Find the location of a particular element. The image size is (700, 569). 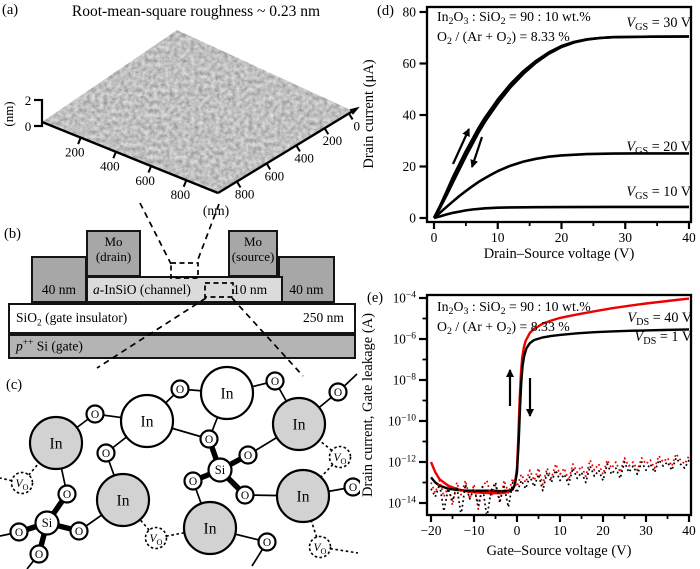

afm-z-axis-label: (nm) is located at coordinates (8, 113).